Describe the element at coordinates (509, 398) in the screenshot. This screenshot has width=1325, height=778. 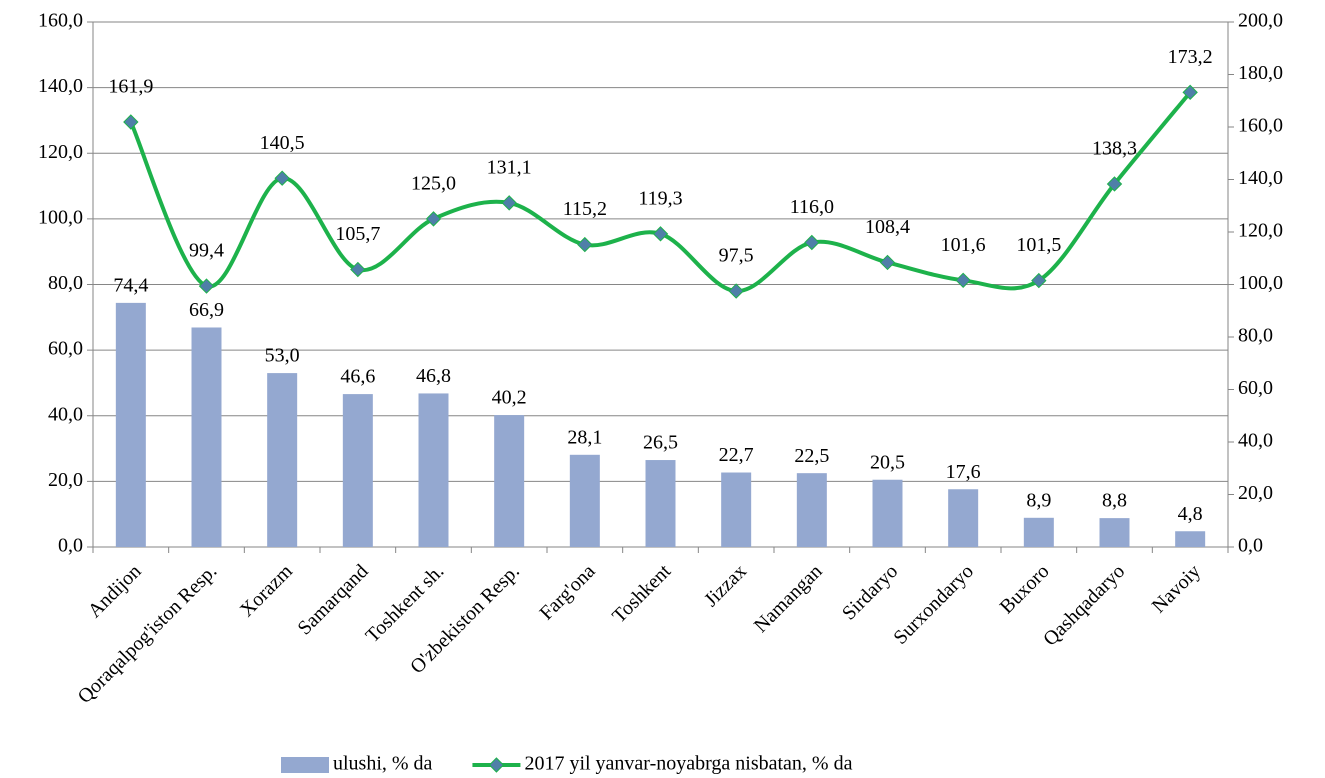
I see `bar-value-label: 40,2` at that location.